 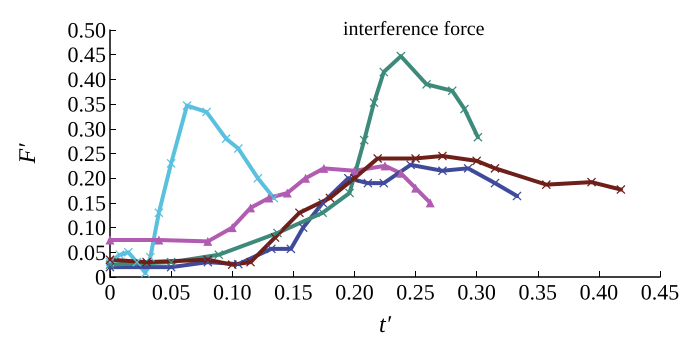 I want to click on x-tick-label: 0.20, so click(x=354, y=292).